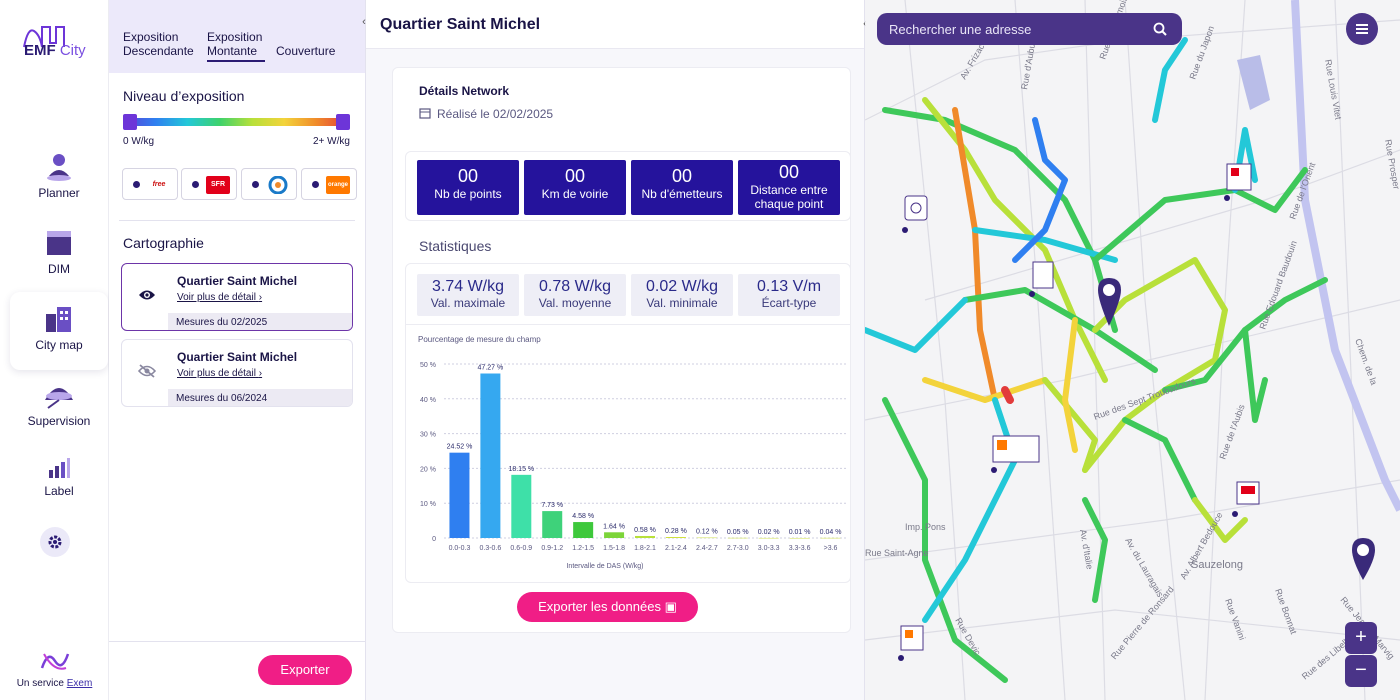 This screenshot has width=1400, height=700. I want to click on svg-text: Rue Edouard Baudouin, so click(1277, 284).